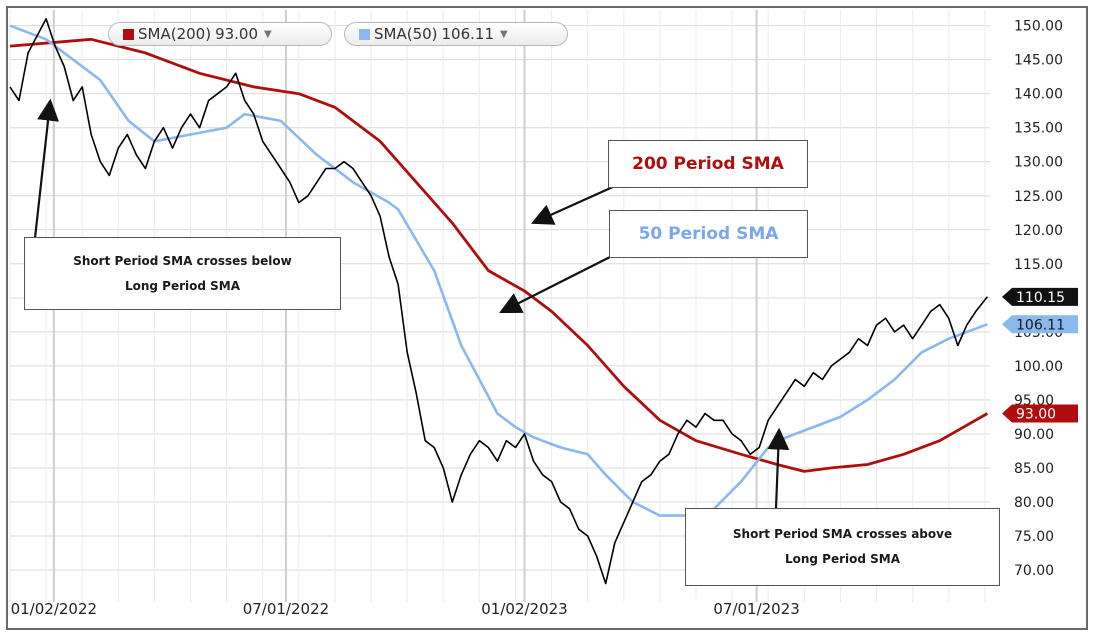 This screenshot has height=641, width=1096. What do you see at coordinates (1034, 537) in the screenshot?
I see `y-tick-label: 75.00` at bounding box center [1034, 537].